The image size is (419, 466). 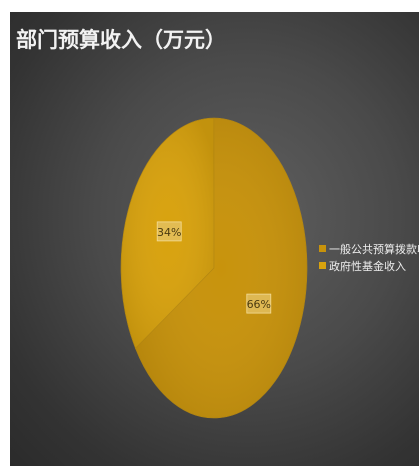 I want to click on data-label-1: 34%, so click(x=169, y=232).